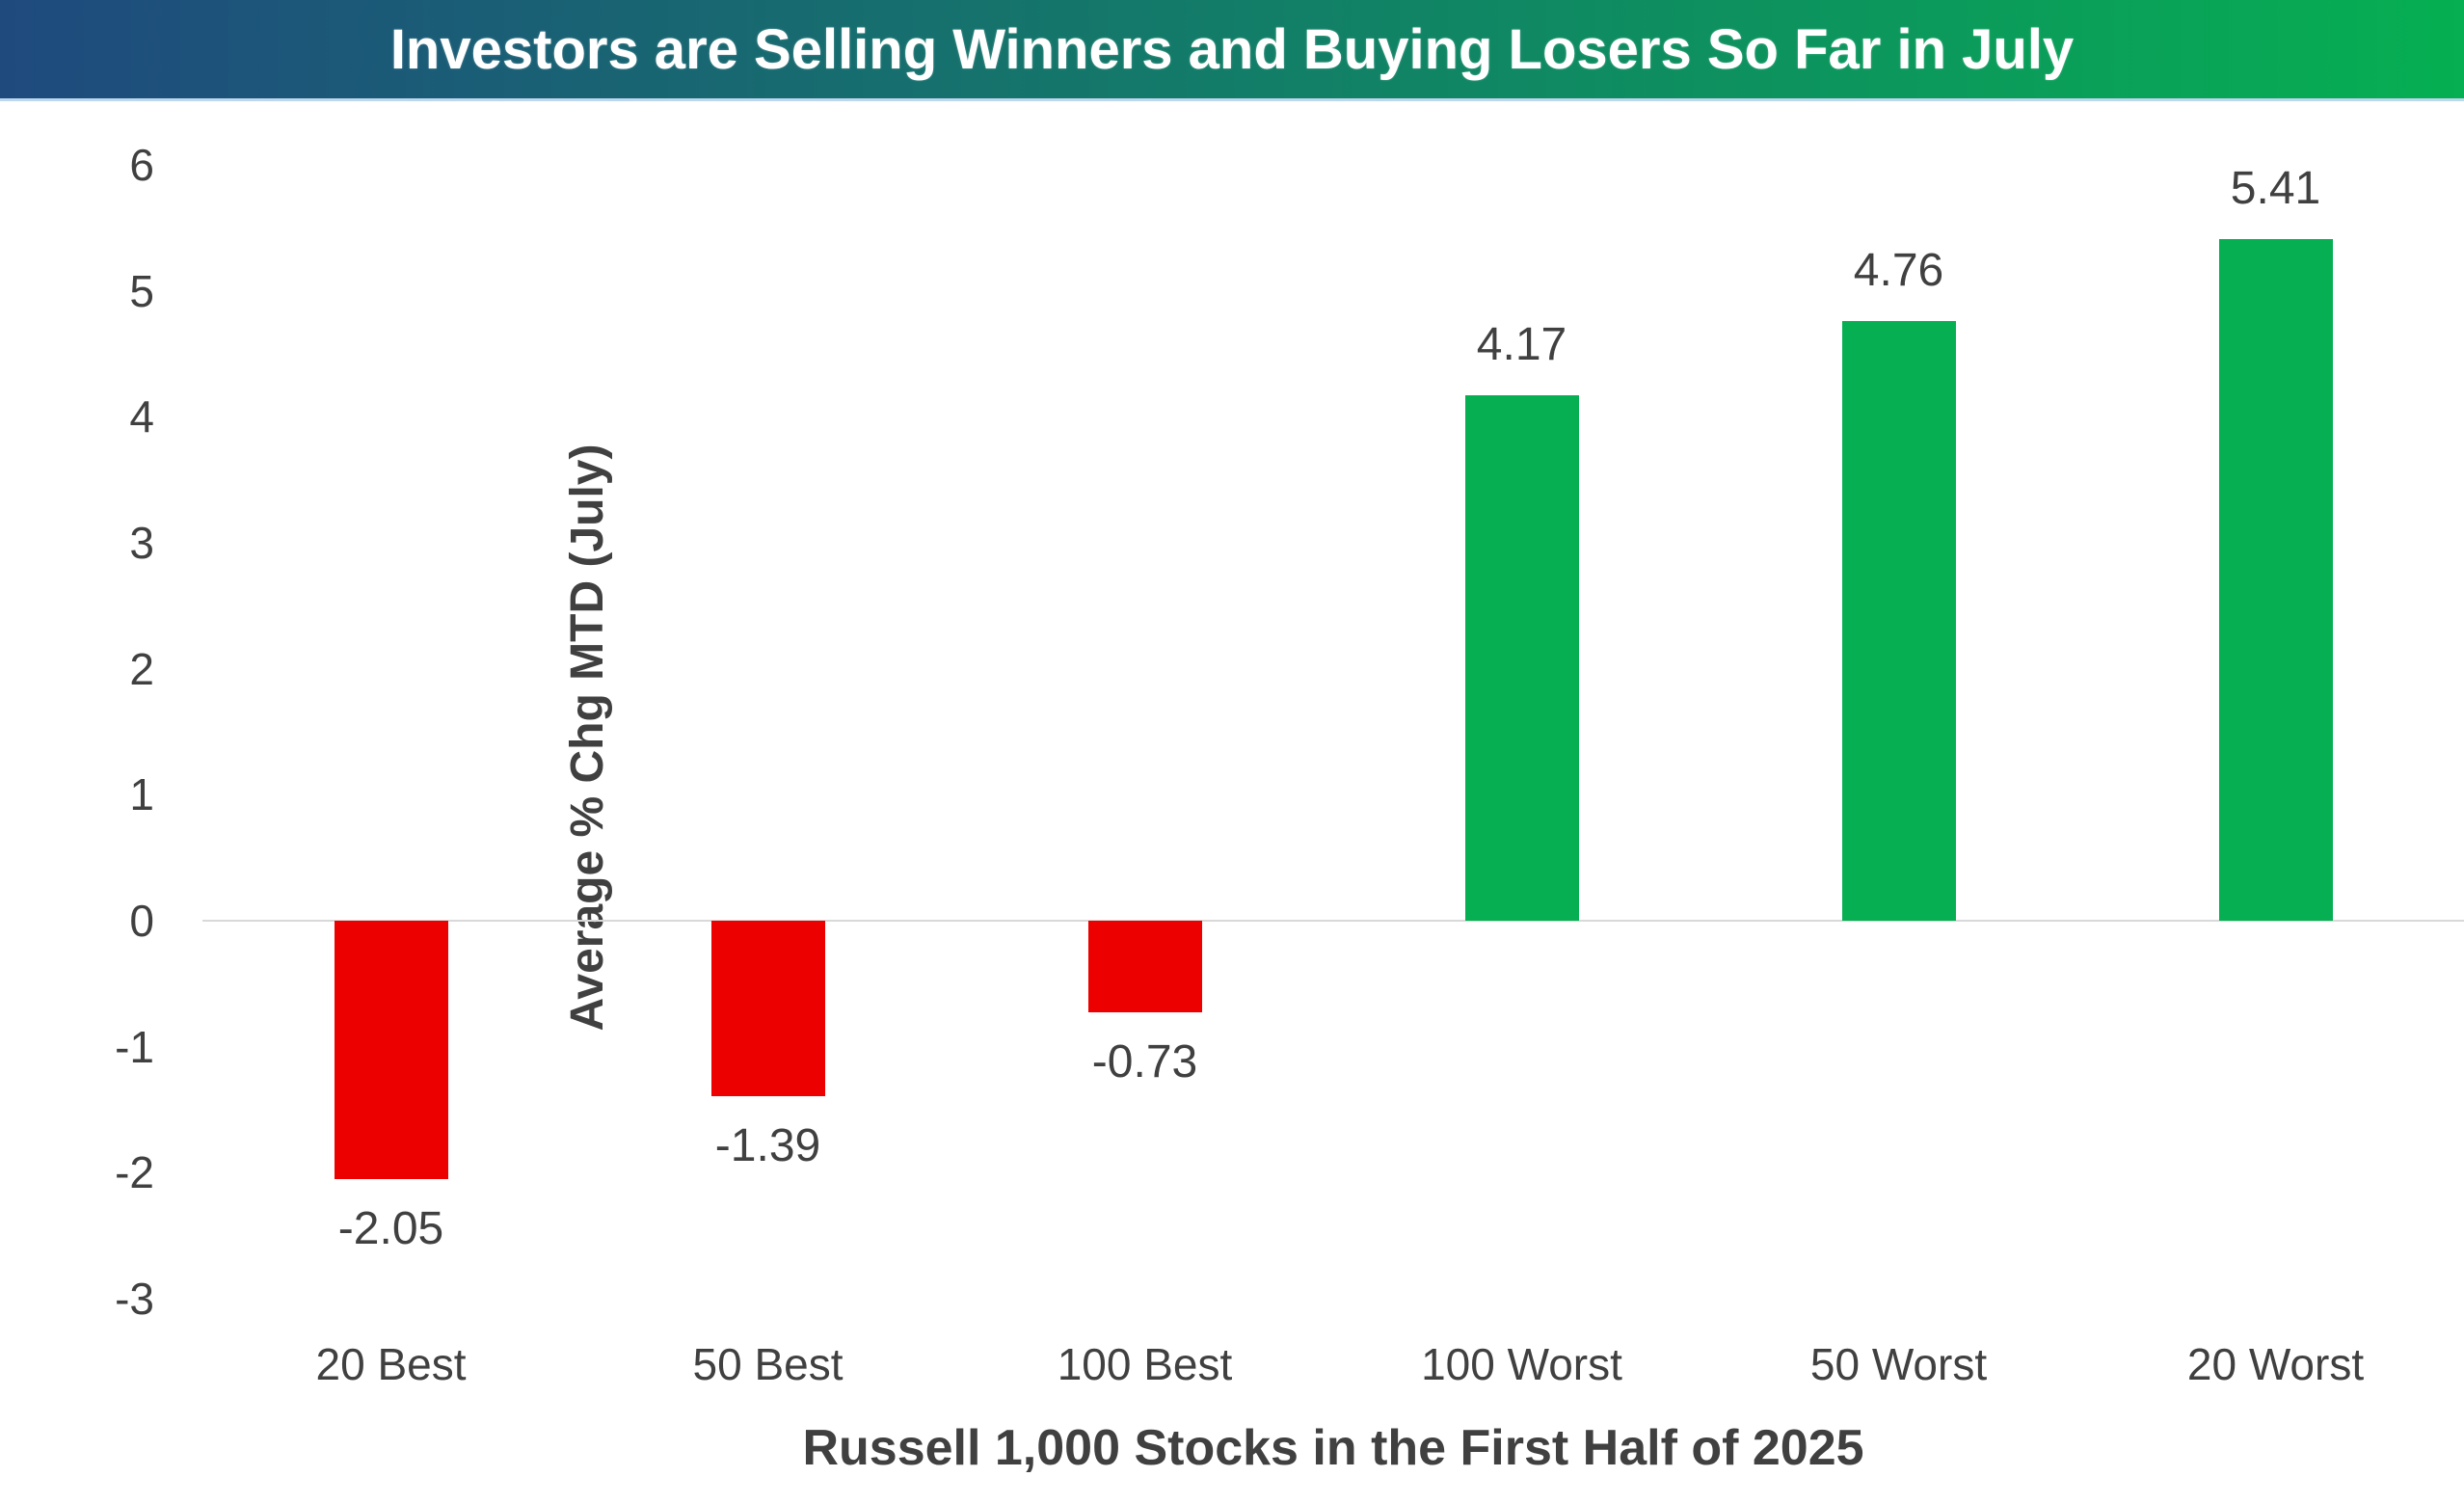 The width and height of the screenshot is (2464, 1504). I want to click on y-tick-label: 0, so click(142, 921).